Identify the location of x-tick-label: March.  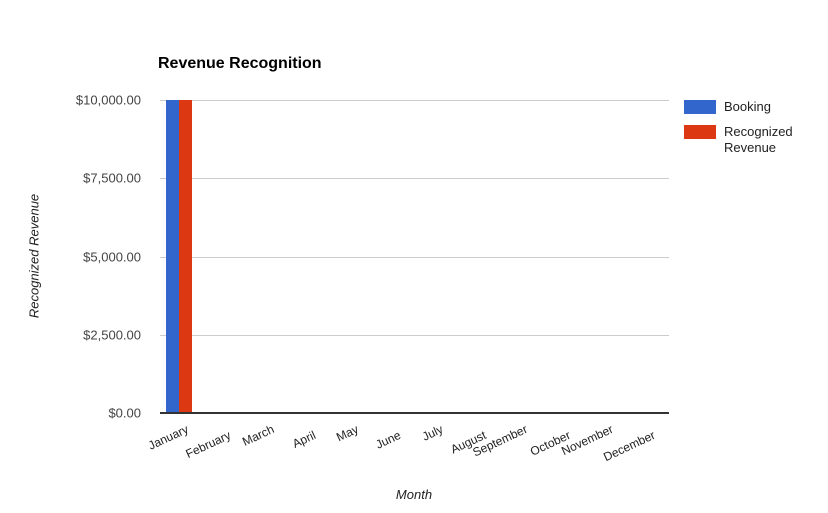
(258, 435).